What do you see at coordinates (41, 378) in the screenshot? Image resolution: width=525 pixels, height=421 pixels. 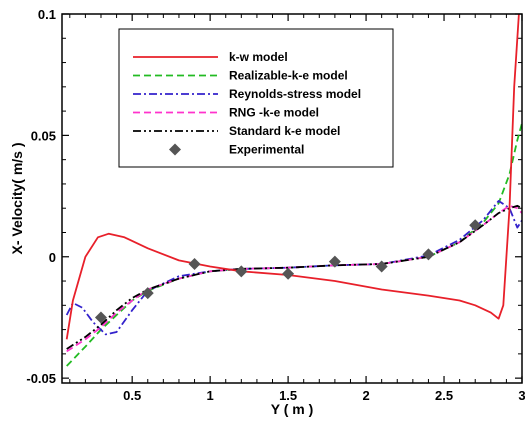 I see `y-tick-label: -0.05` at bounding box center [41, 378].